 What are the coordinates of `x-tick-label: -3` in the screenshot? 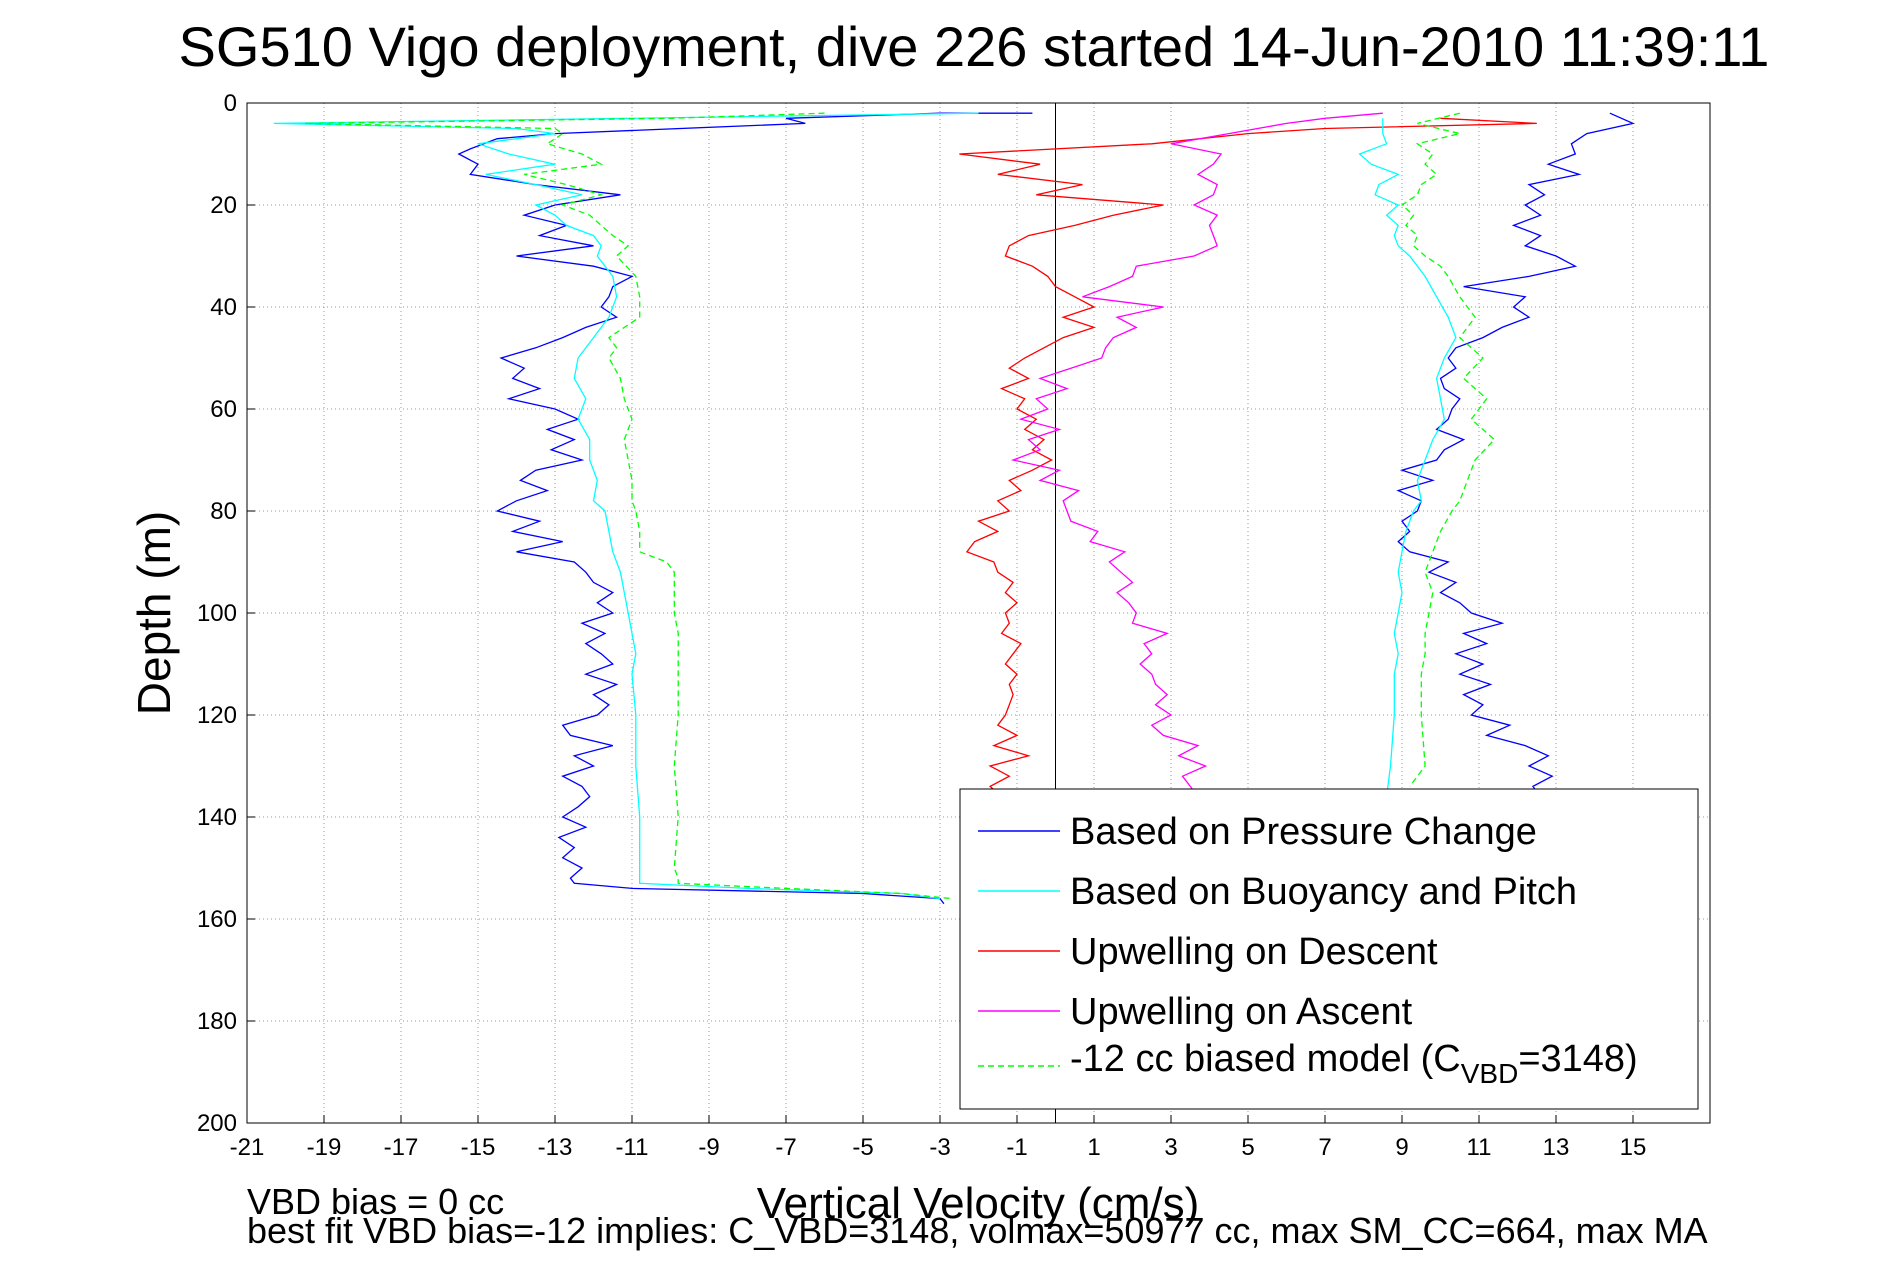 It's located at (939, 1147).